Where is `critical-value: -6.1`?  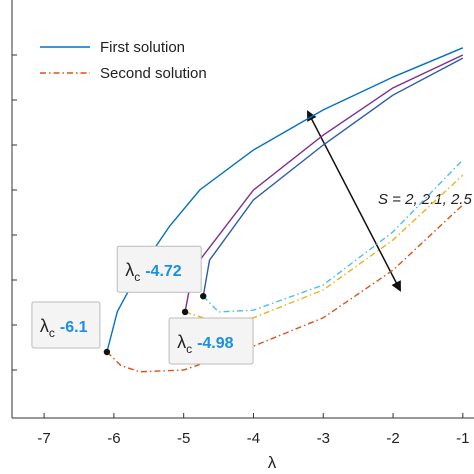 critical-value: -6.1 is located at coordinates (74, 327).